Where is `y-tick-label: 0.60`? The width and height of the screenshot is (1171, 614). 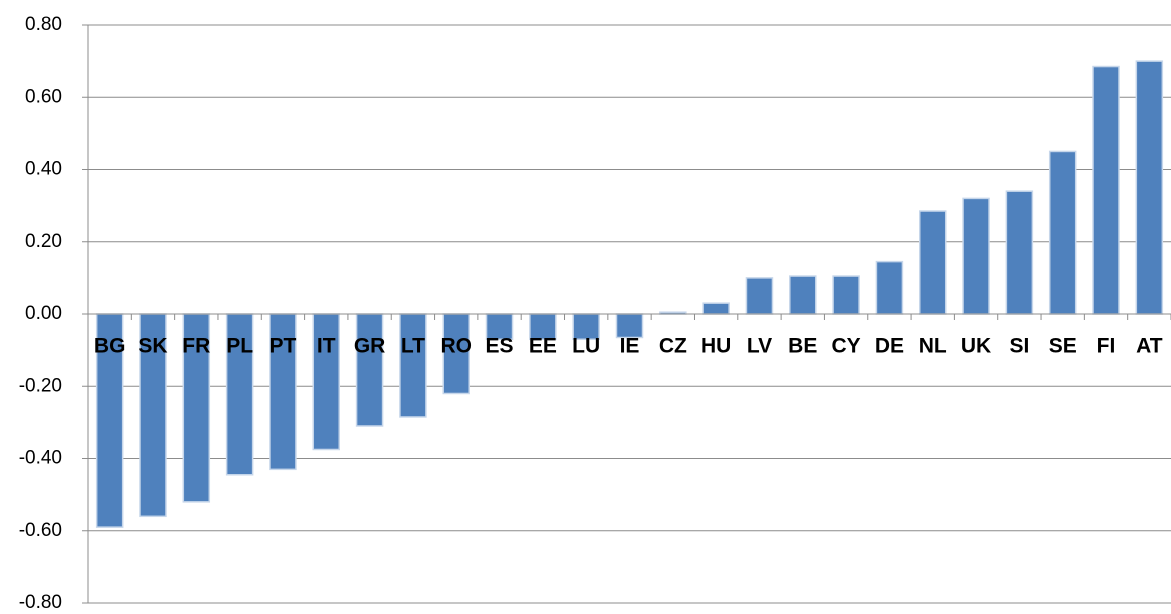
y-tick-label: 0.60 is located at coordinates (43, 96).